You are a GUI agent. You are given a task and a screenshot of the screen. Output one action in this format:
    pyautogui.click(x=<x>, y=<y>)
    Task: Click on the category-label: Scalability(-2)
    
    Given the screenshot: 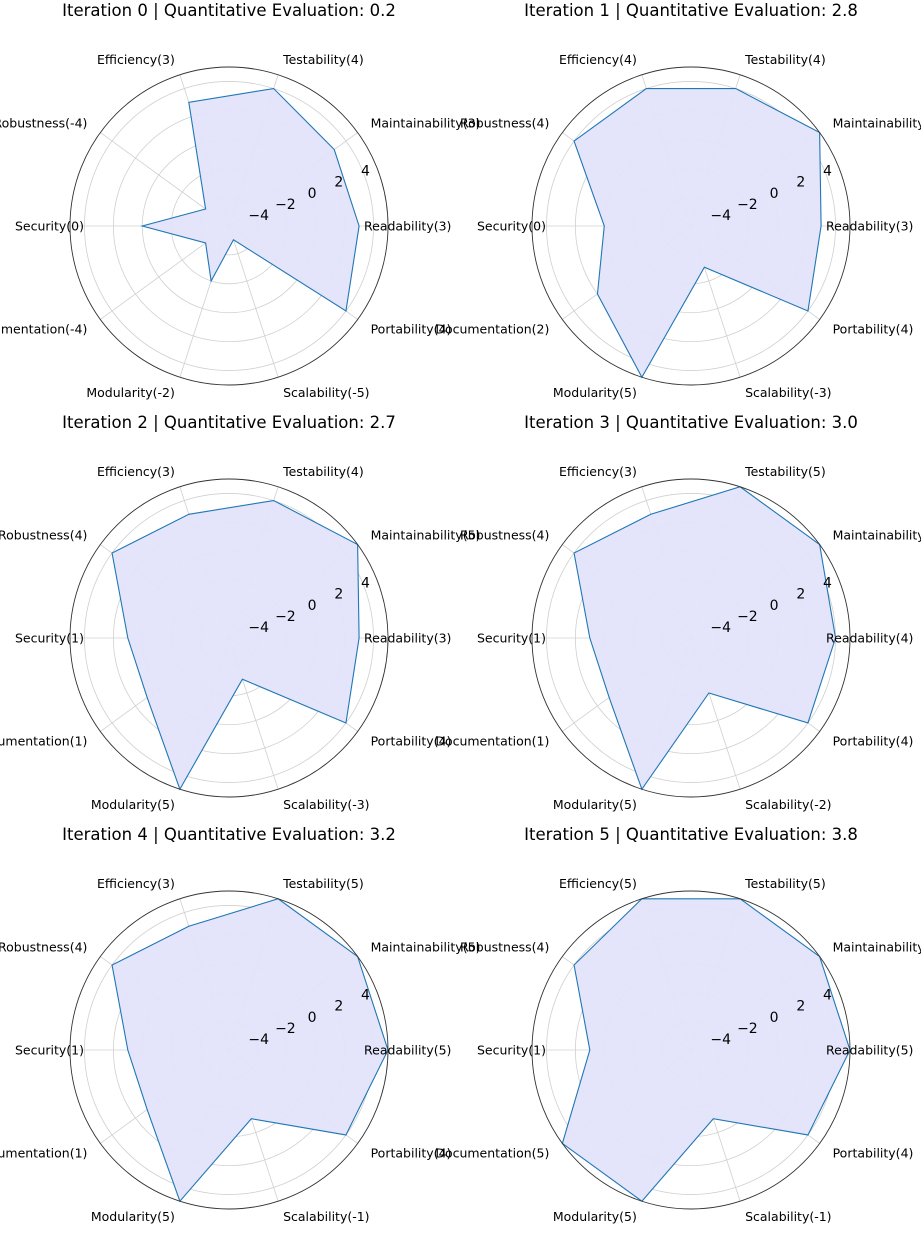 What is the action you would take?
    pyautogui.click(x=788, y=804)
    